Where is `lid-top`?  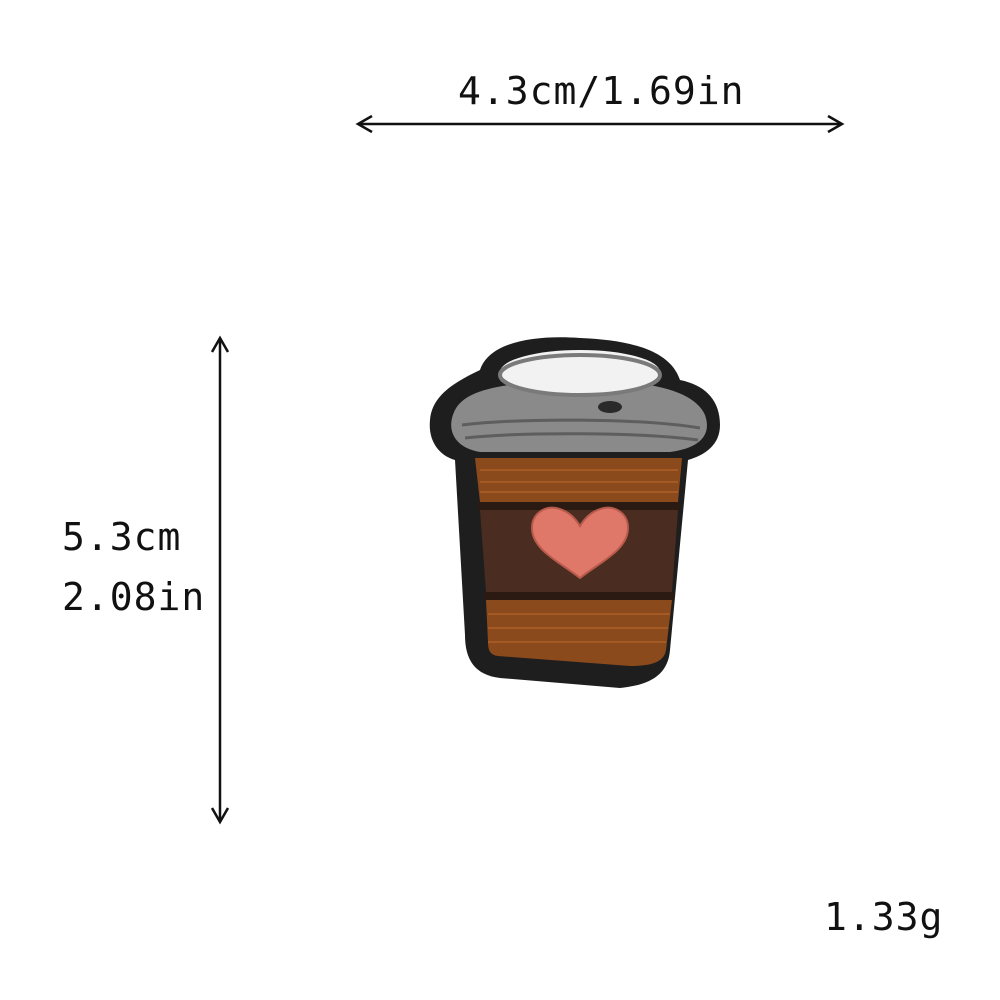
lid-top is located at coordinates (580, 372).